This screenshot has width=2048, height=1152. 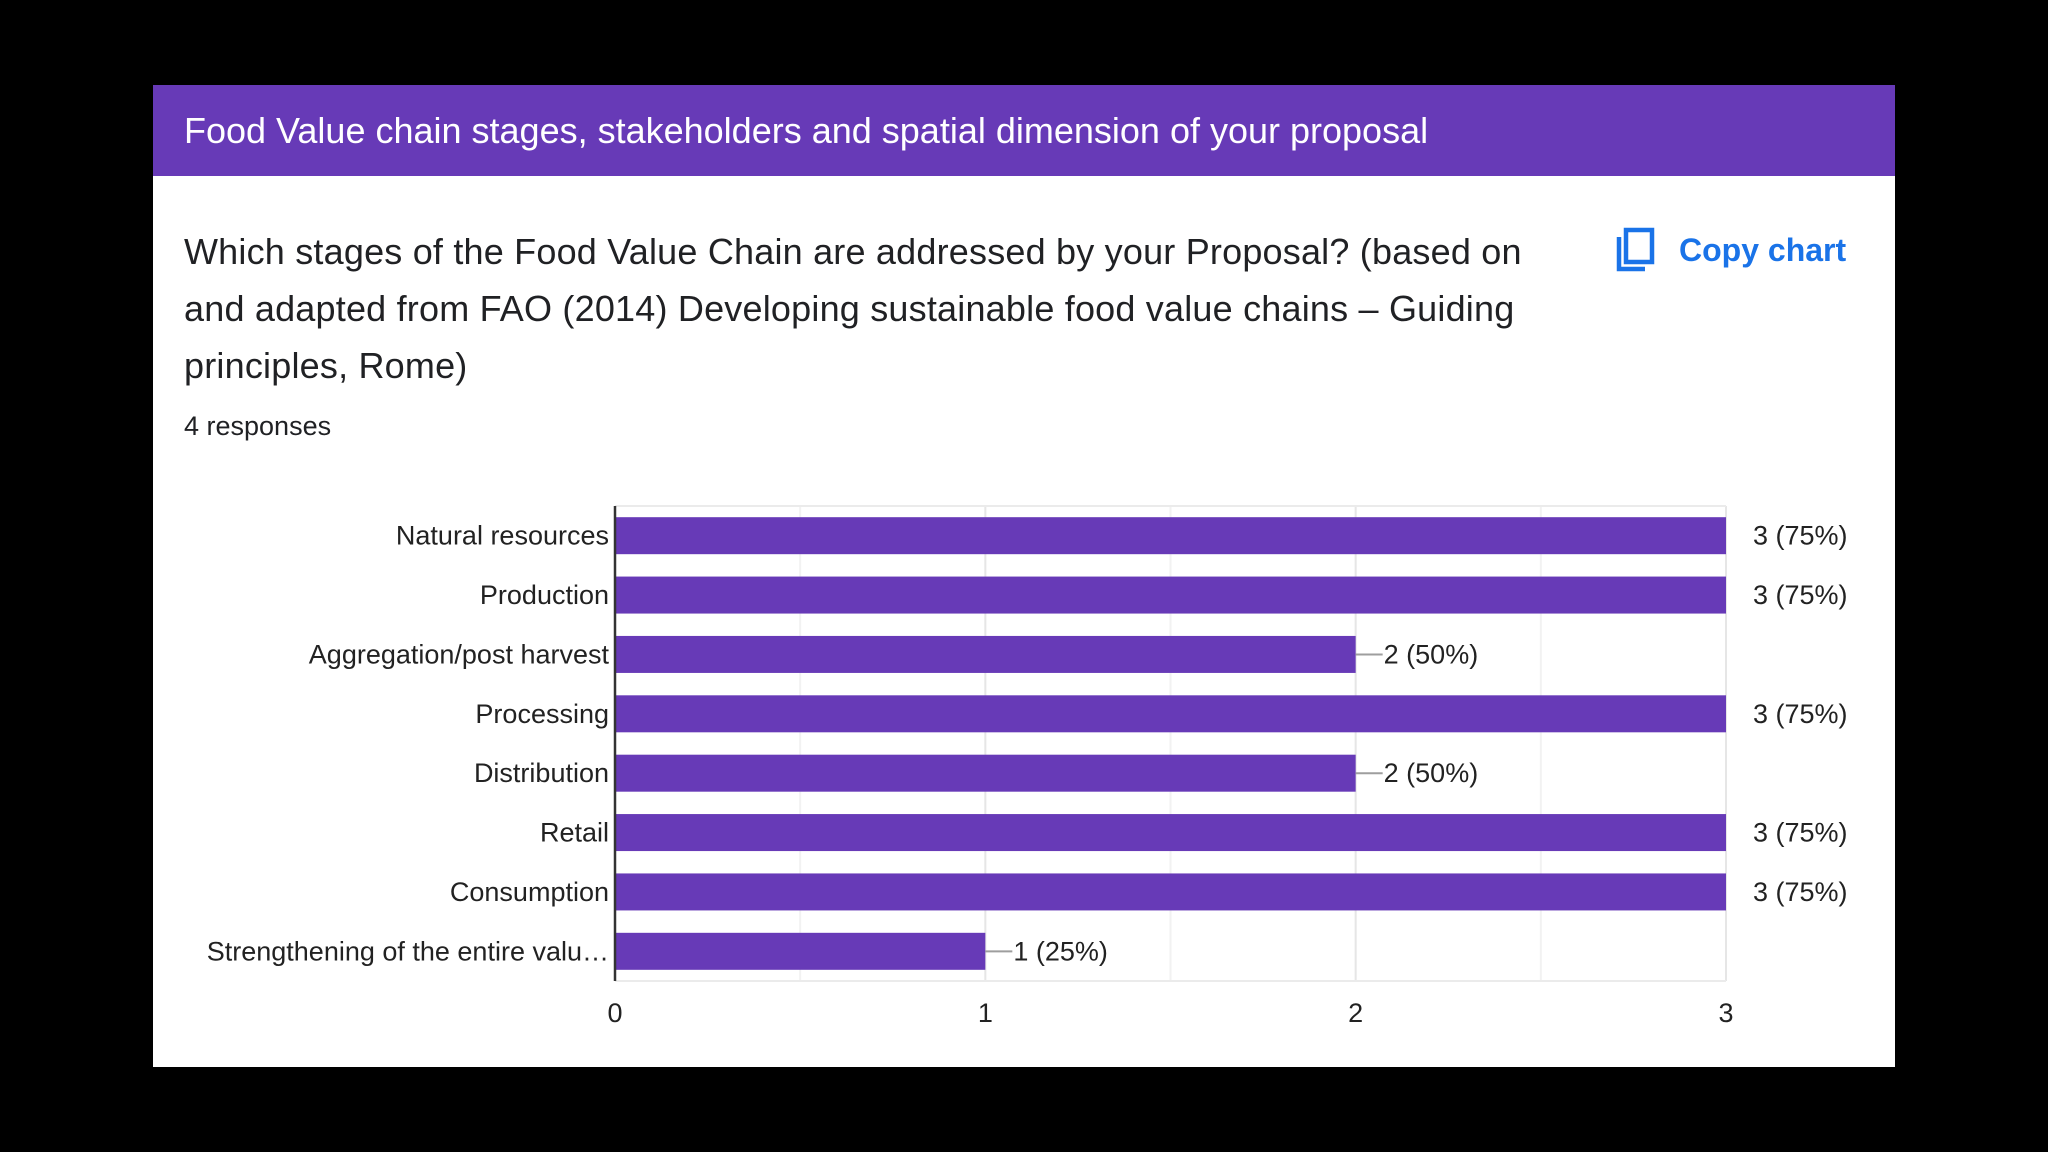 I want to click on response-count: 4 responses, so click(x=258, y=426).